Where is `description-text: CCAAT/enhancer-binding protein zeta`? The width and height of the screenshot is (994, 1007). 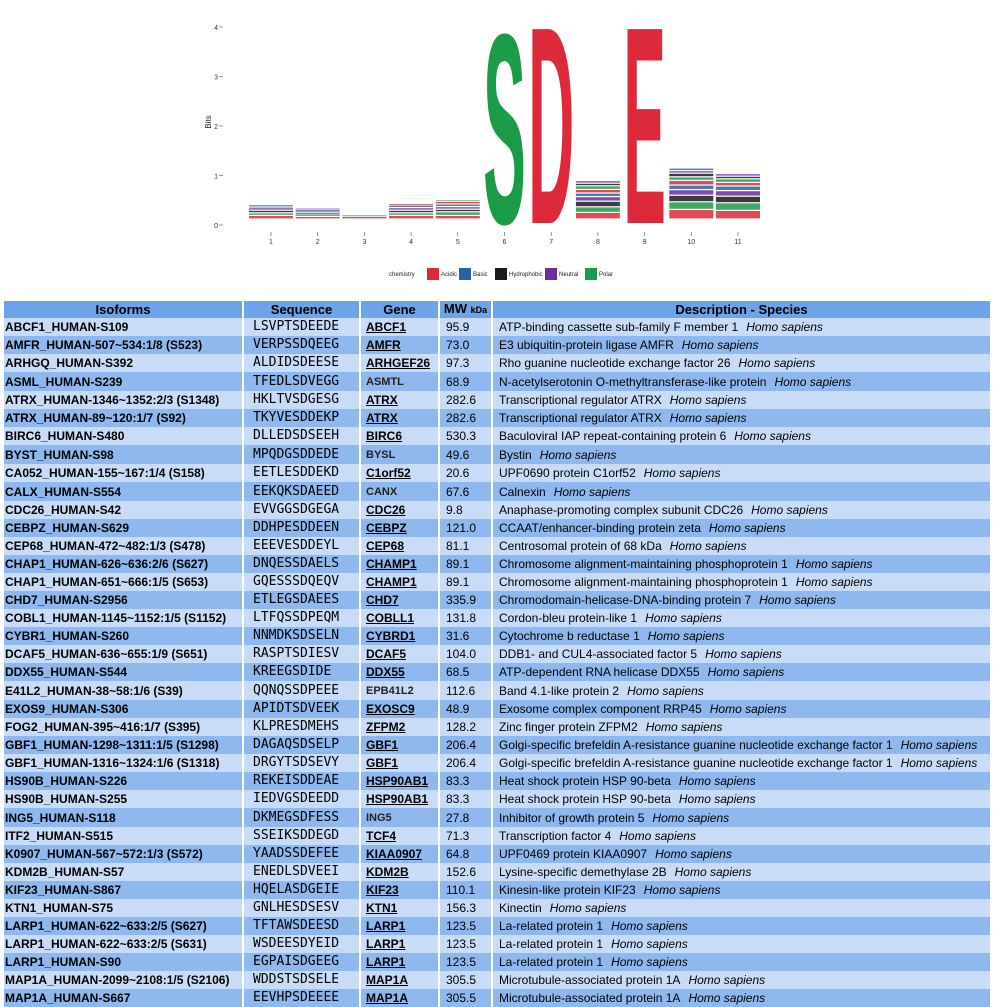 description-text: CCAAT/enhancer-binding protein zeta is located at coordinates (600, 528).